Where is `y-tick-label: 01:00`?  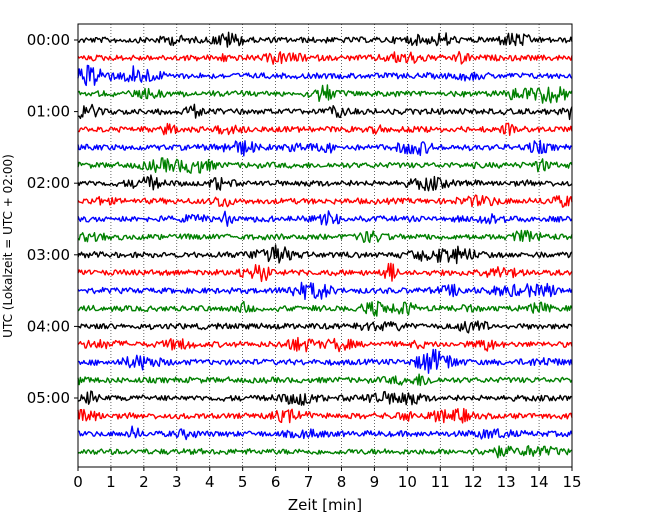
y-tick-label: 01:00 is located at coordinates (48, 112).